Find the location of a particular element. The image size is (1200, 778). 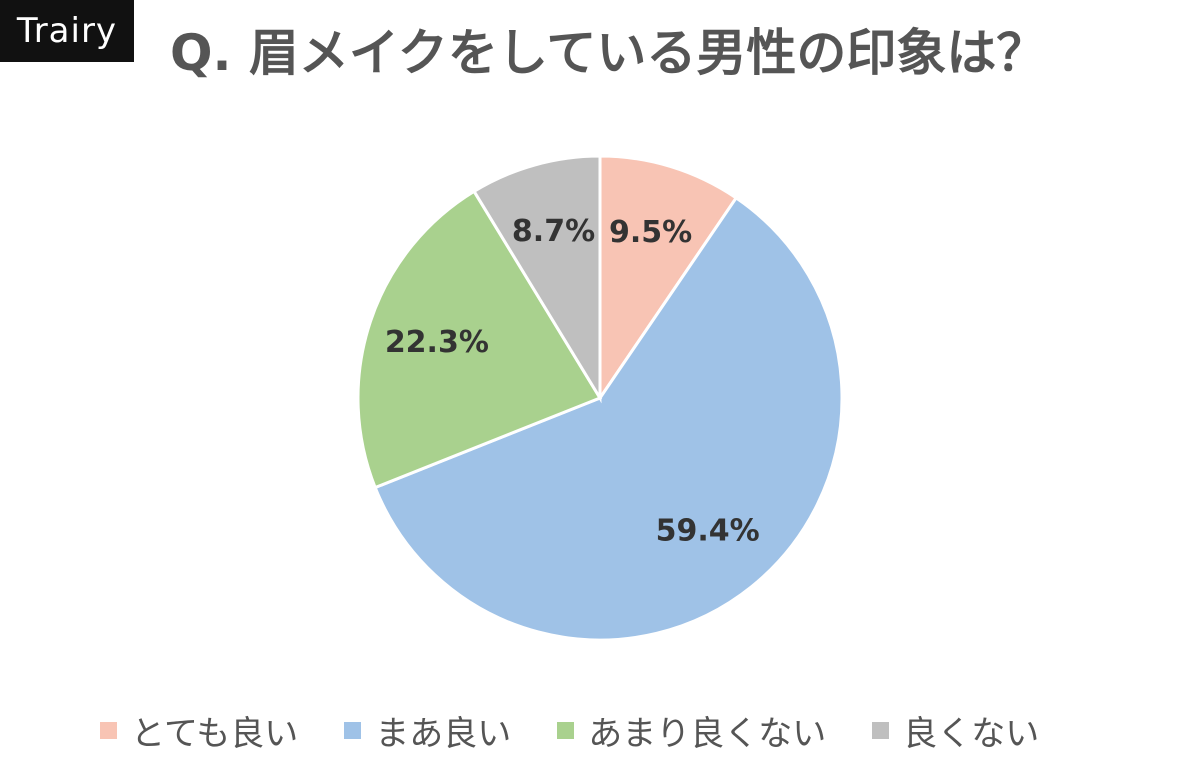

legend-item-not-very-good: あまり良くない is located at coordinates (691, 730).